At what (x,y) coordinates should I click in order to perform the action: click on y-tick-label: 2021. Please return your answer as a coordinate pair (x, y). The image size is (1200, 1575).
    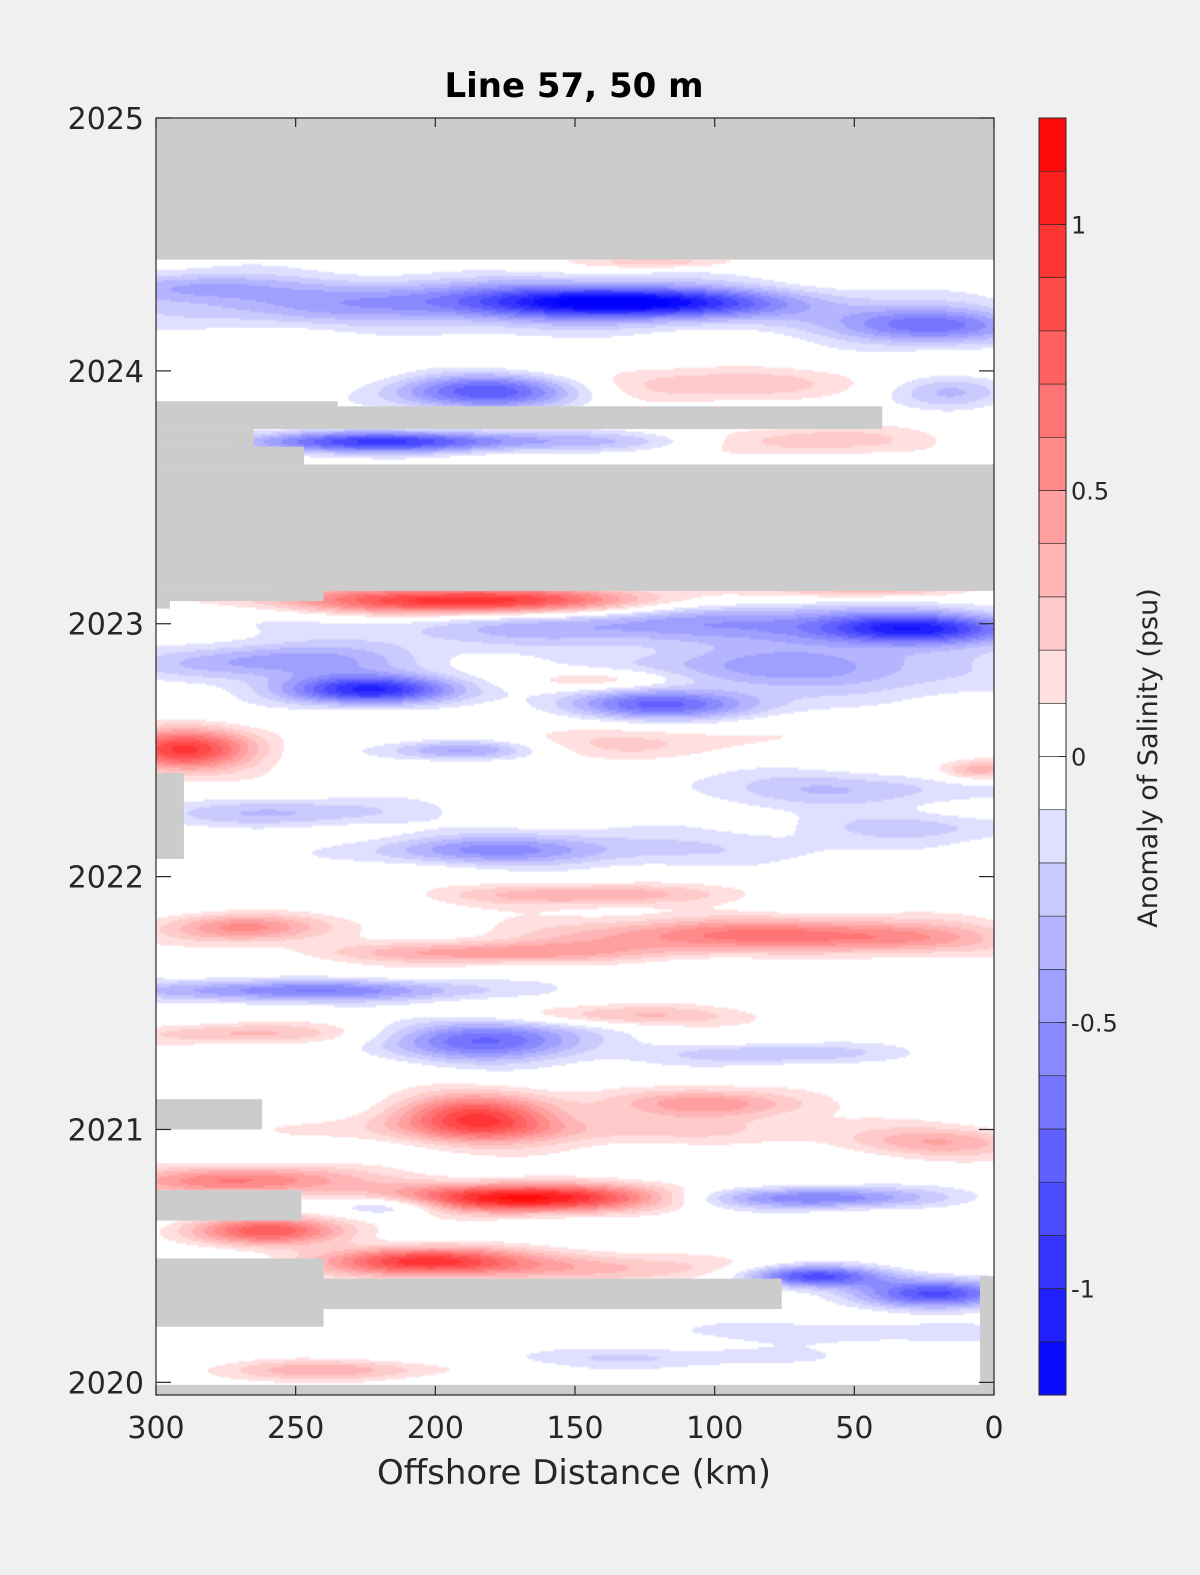
    Looking at the image, I should click on (106, 1130).